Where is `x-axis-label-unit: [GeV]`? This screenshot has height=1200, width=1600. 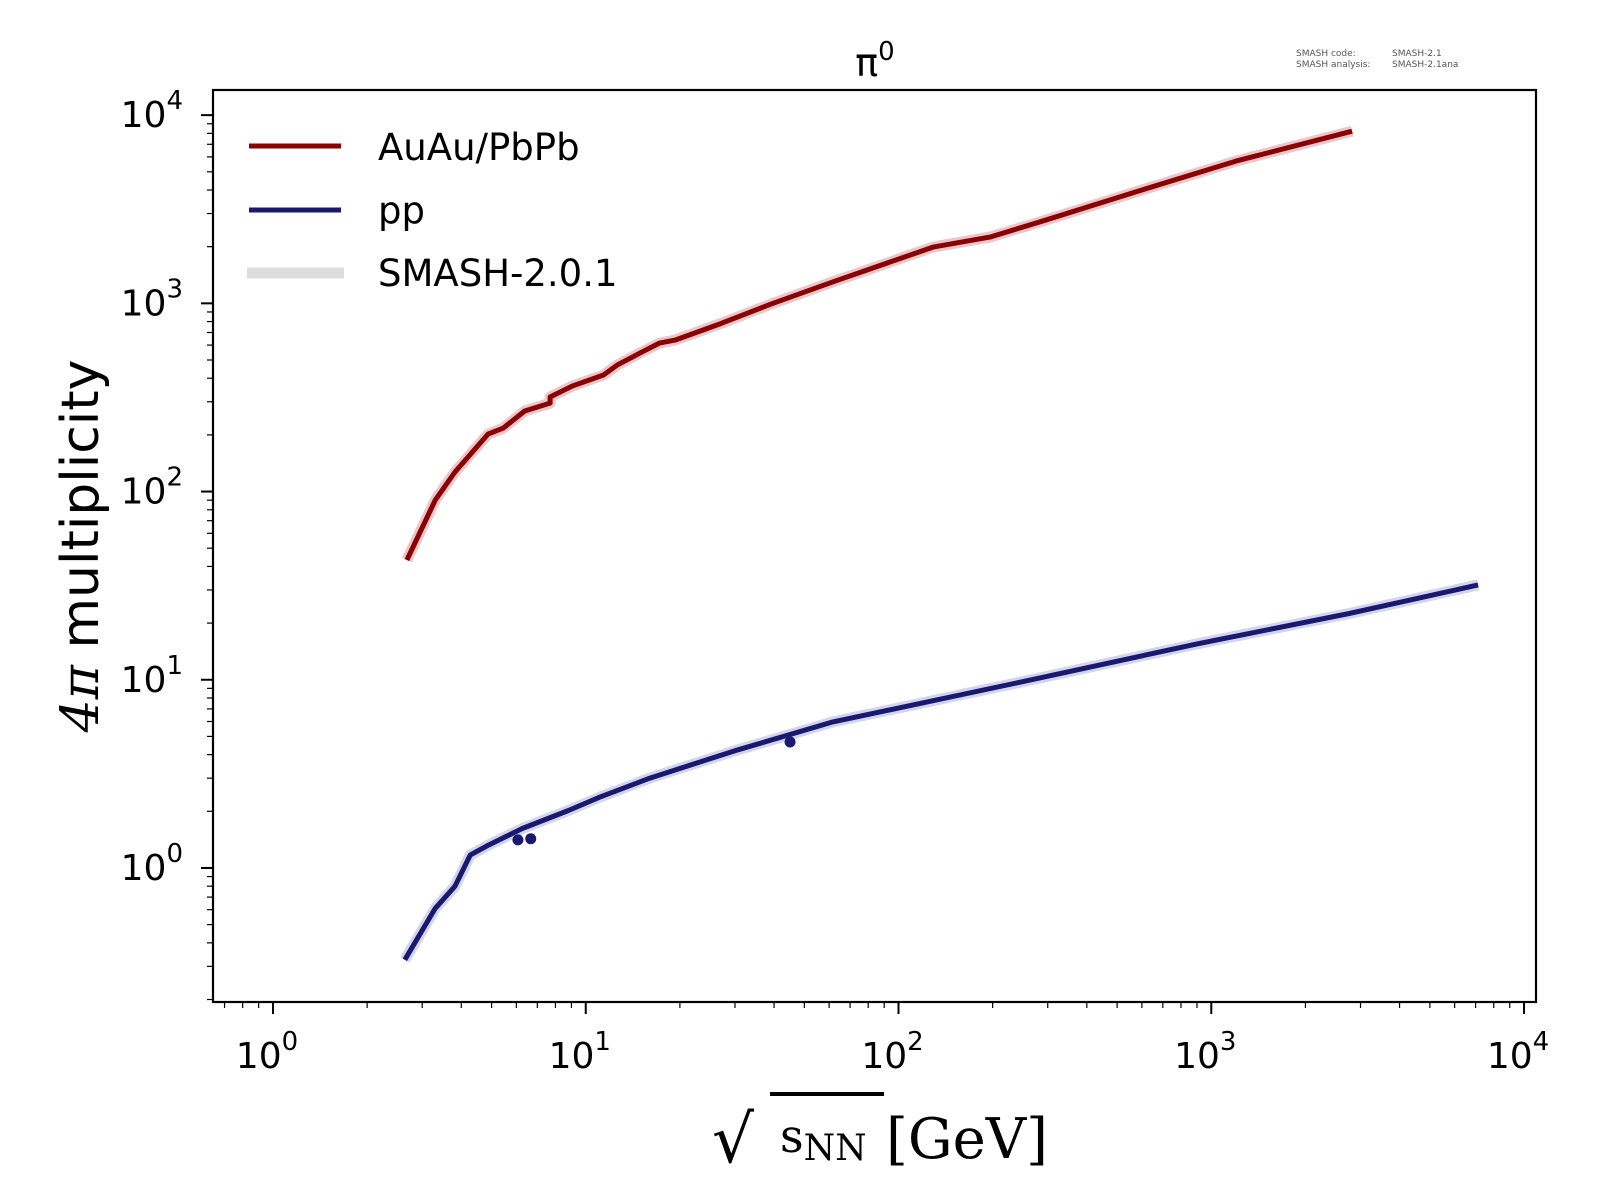
x-axis-label-unit: [GeV] is located at coordinates (967, 1139).